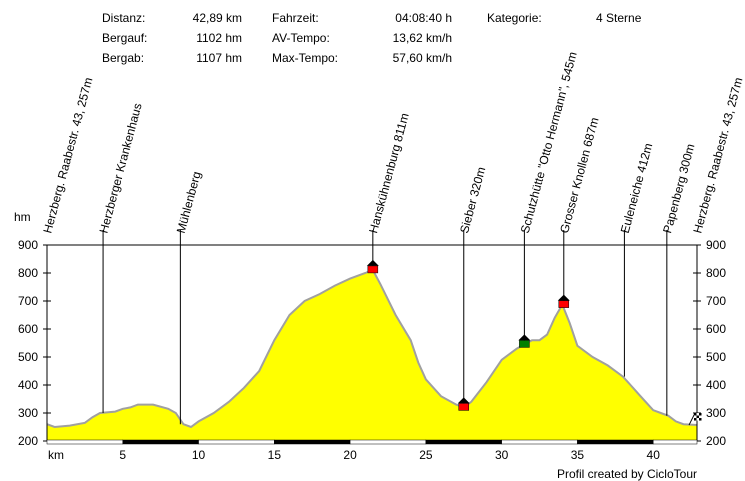 The image size is (745, 481). What do you see at coordinates (502, 455) in the screenshot?
I see `x-tick-label: 30` at bounding box center [502, 455].